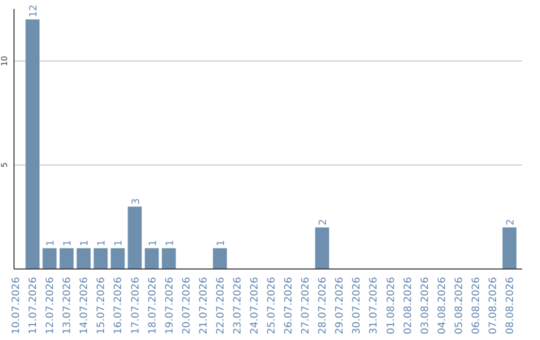  What do you see at coordinates (374, 305) in the screenshot?
I see `x-tick-label: 31.07.2026` at bounding box center [374, 305].